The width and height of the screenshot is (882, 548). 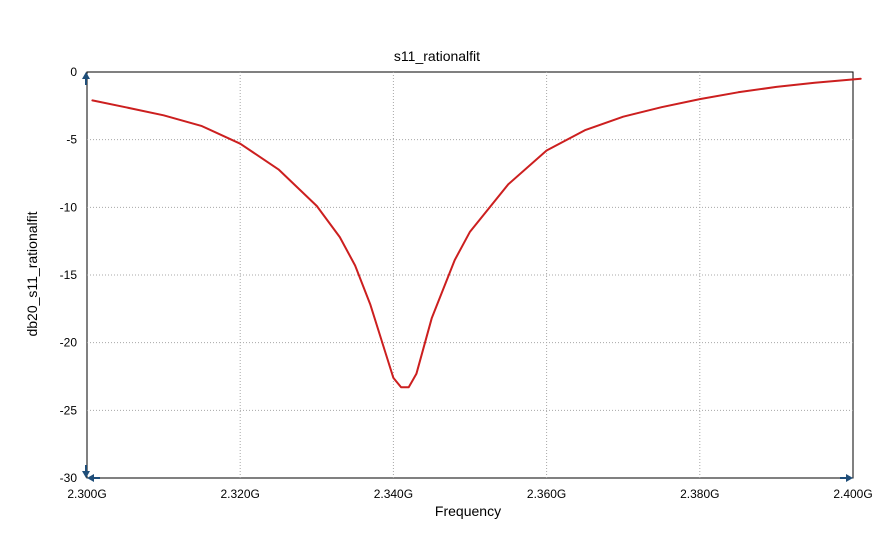 What do you see at coordinates (240, 494) in the screenshot?
I see `x-tick-label: 2.320G` at bounding box center [240, 494].